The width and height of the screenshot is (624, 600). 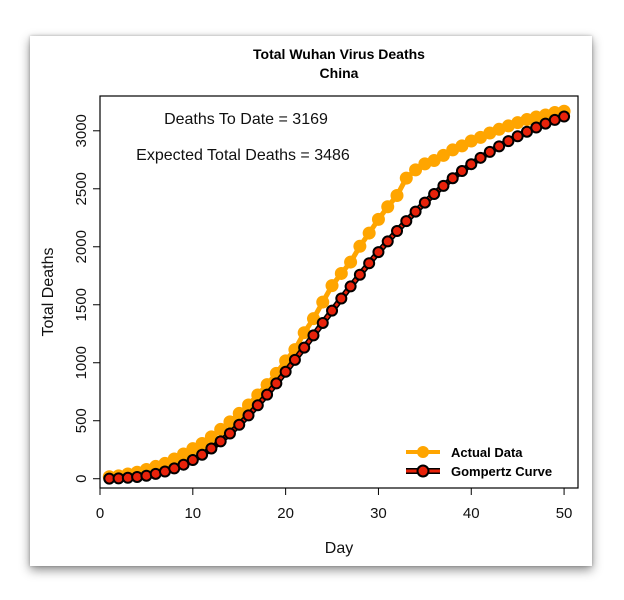 What do you see at coordinates (501, 471) in the screenshot?
I see `legend-label-gompertz: Gompertz Curve` at bounding box center [501, 471].